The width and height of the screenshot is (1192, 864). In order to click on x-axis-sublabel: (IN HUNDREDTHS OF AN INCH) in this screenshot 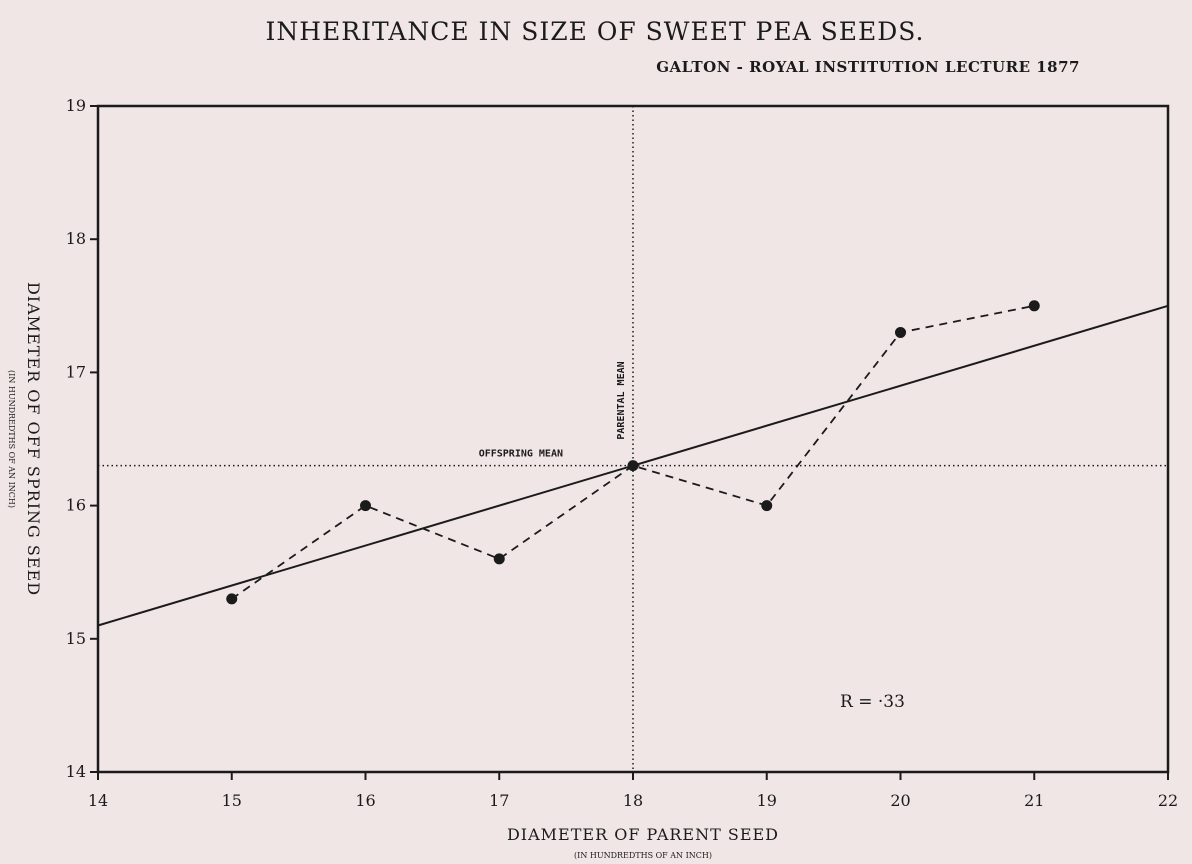, I will do `click(643, 855)`.